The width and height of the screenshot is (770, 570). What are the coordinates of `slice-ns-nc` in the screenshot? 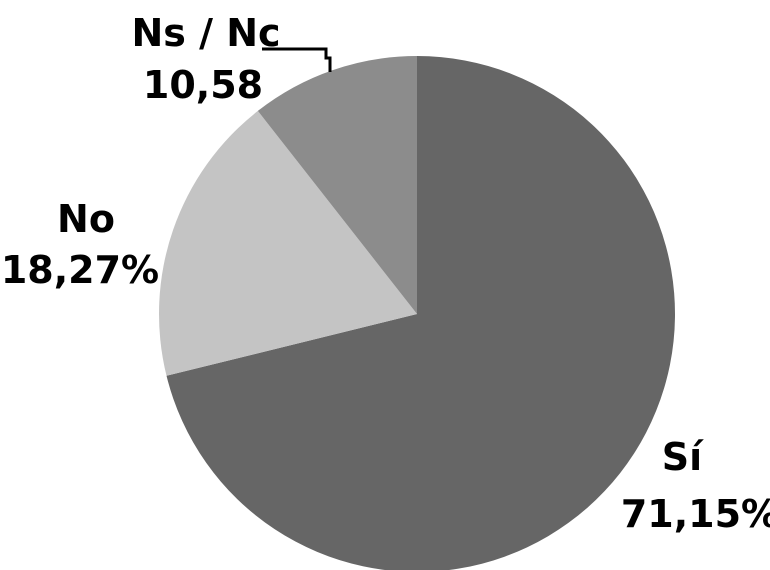 It's located at (337, 185).